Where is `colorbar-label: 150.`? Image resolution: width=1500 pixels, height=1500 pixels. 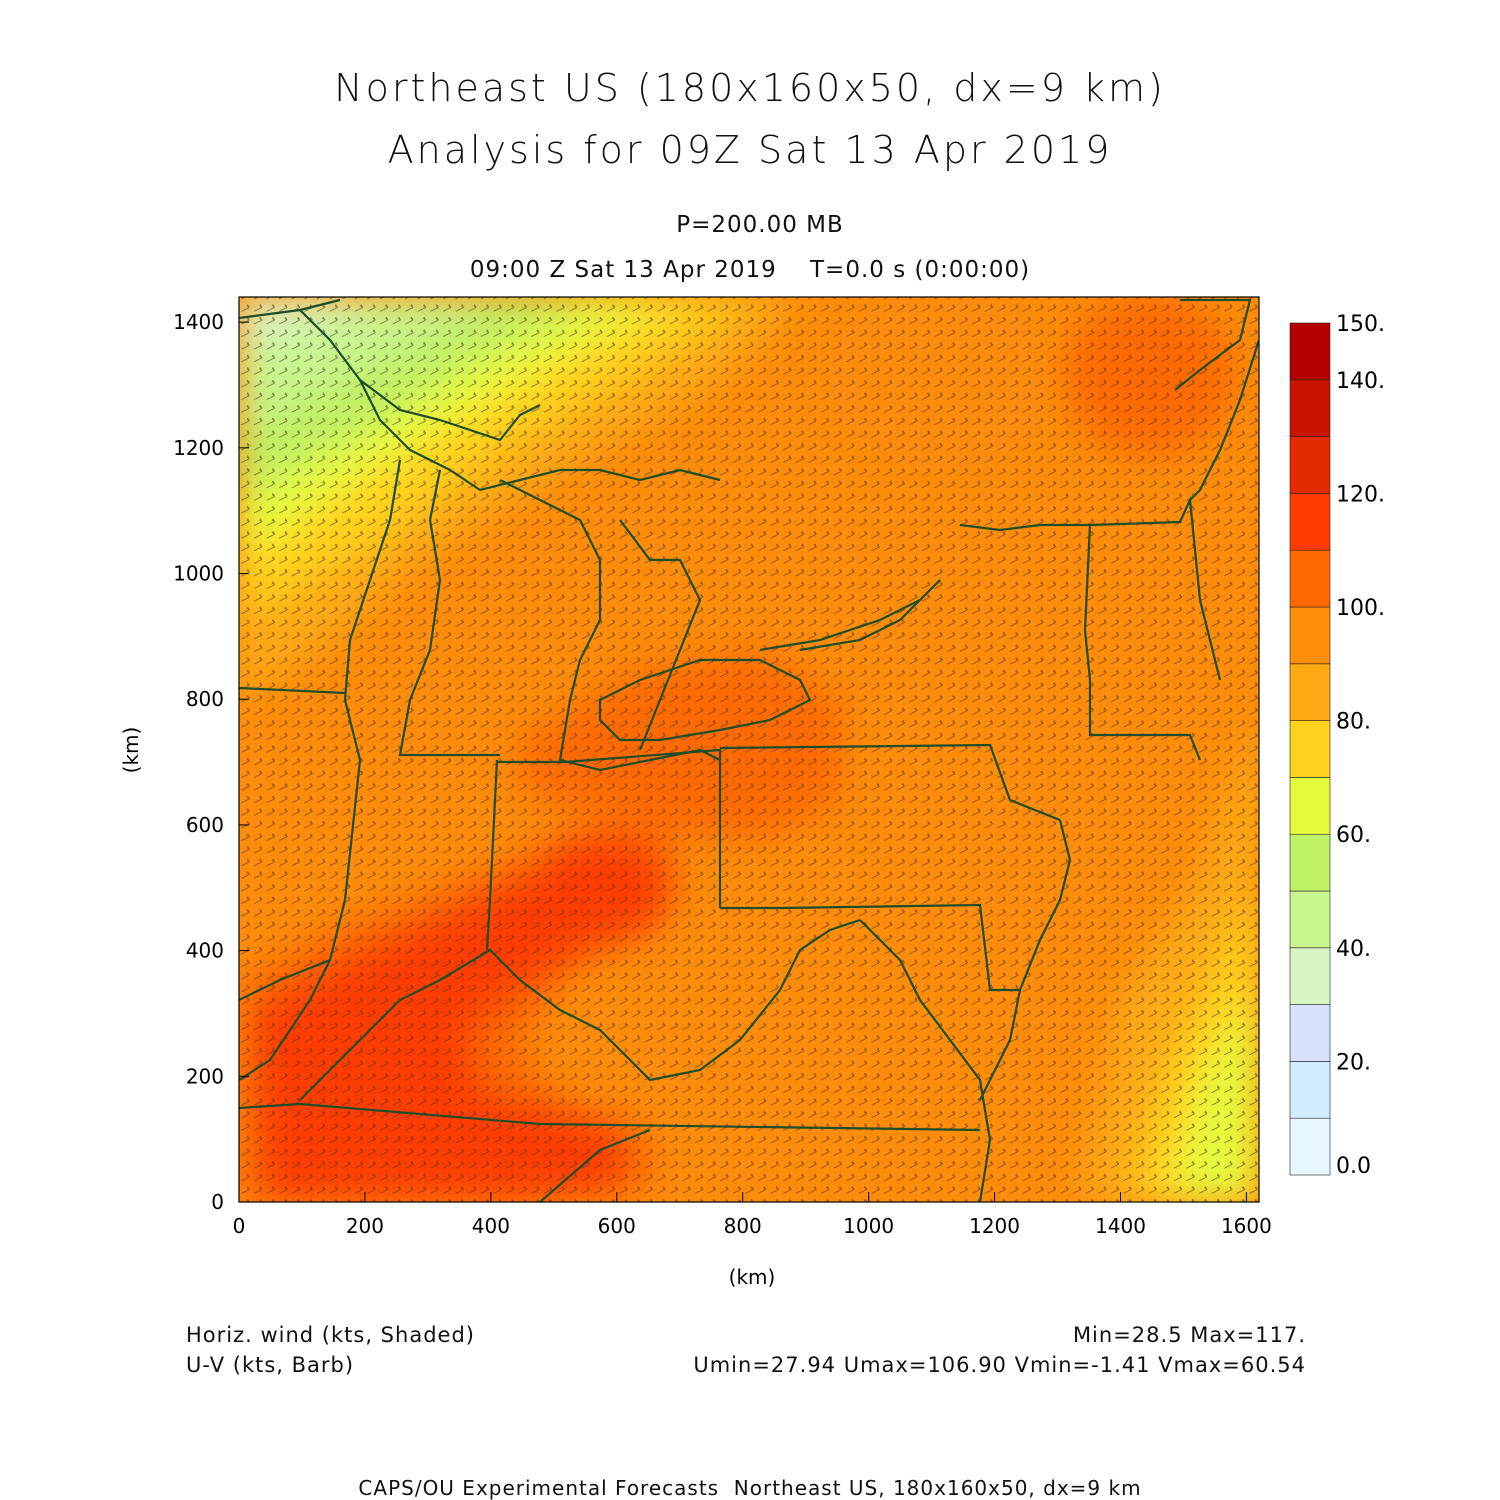
colorbar-label: 150. is located at coordinates (1360, 324).